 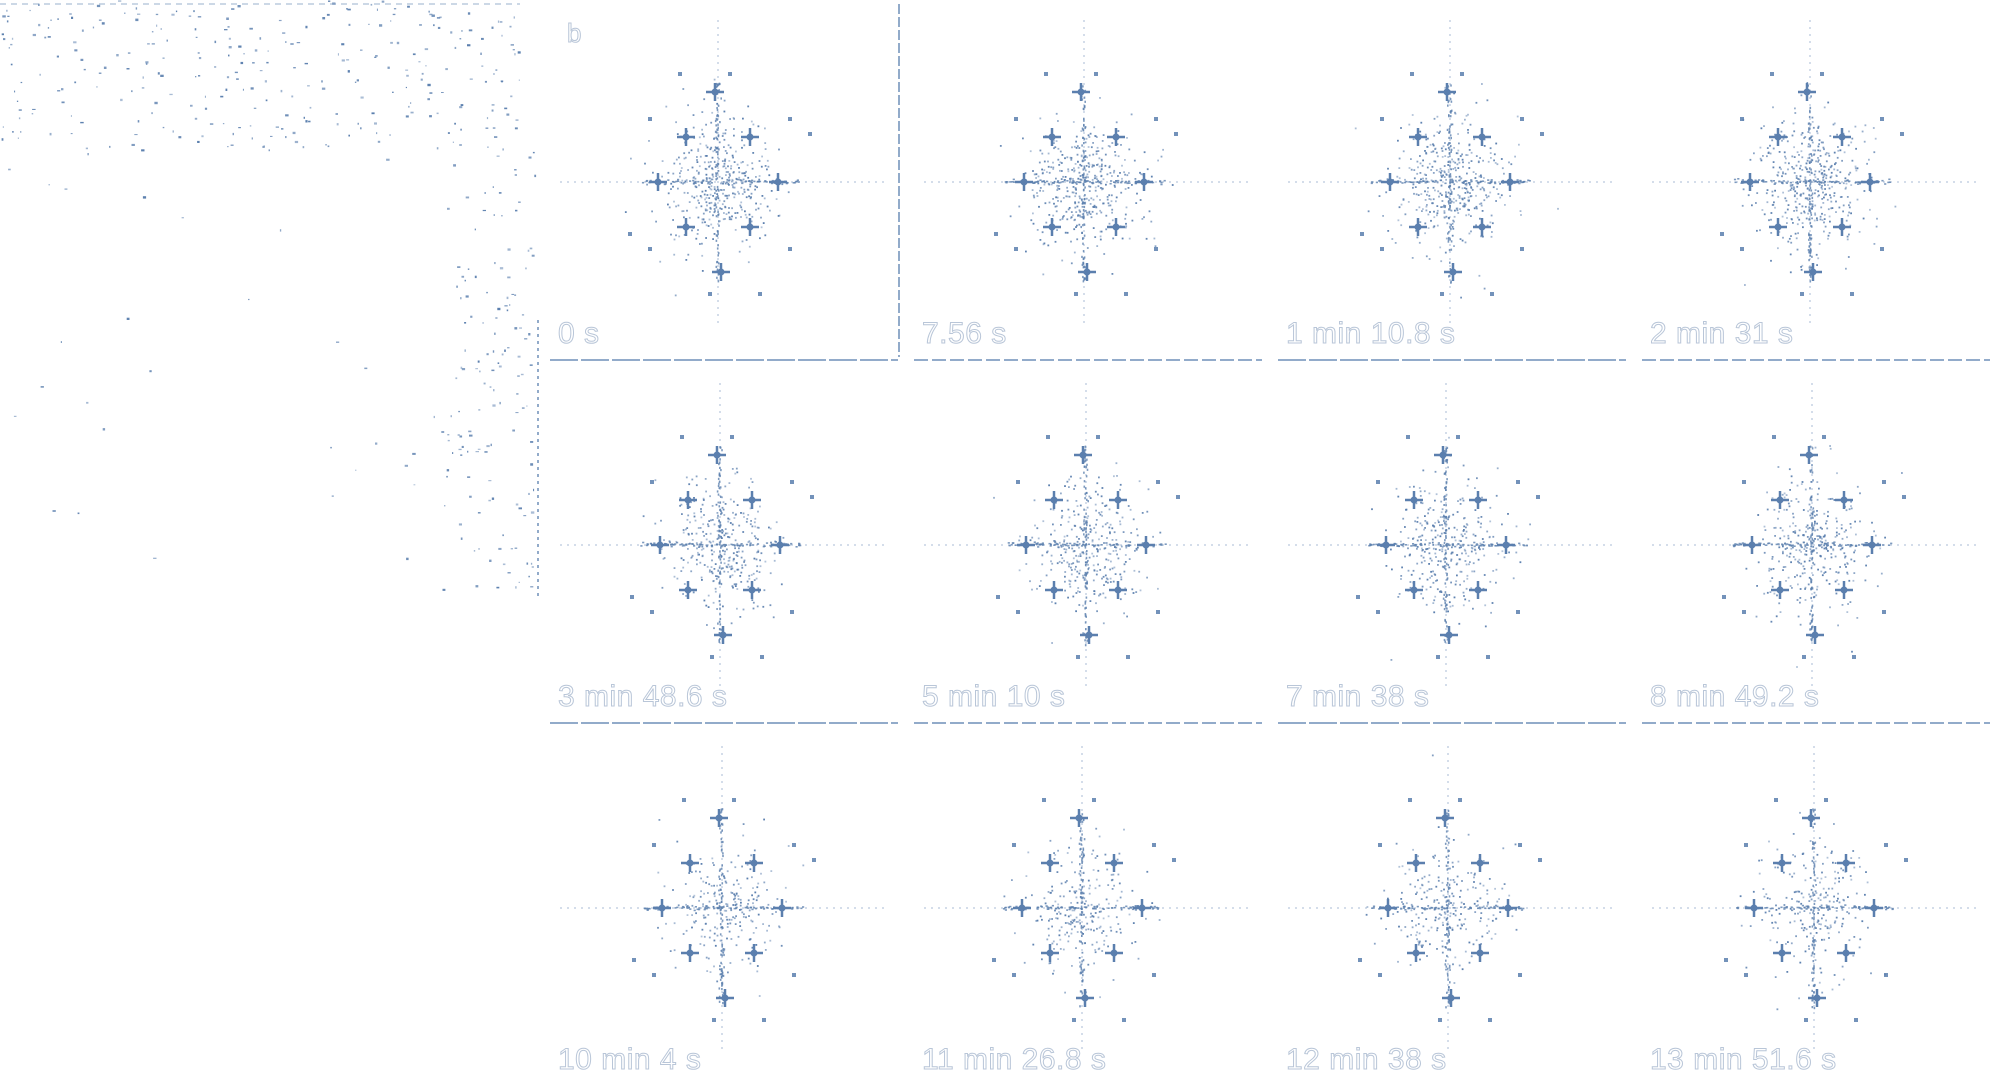 I want to click on fft-panel: 10 min 4 s, so click(x=722, y=907).